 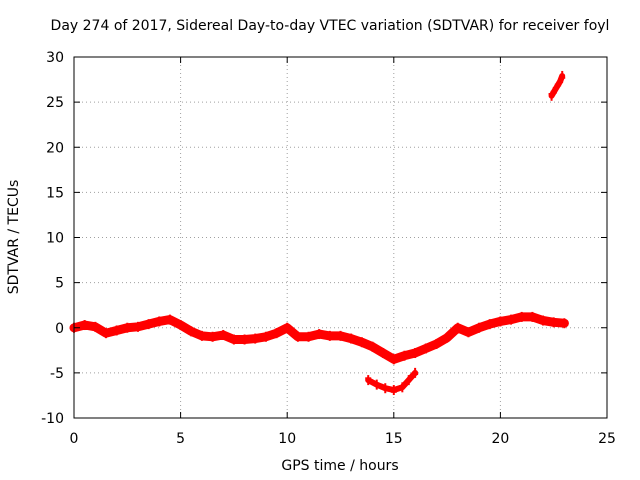 I want to click on y-tick-label: 20, so click(x=55, y=148).